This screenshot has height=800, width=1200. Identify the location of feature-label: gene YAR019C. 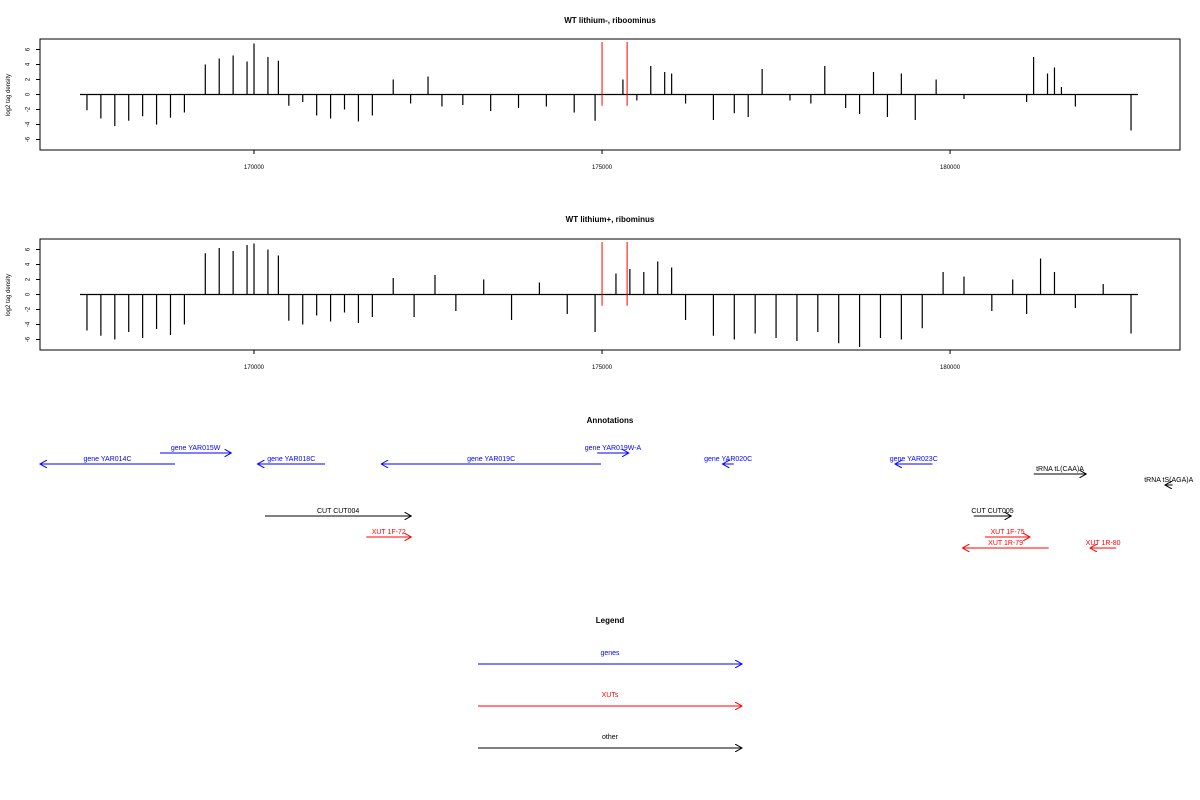
(491, 459).